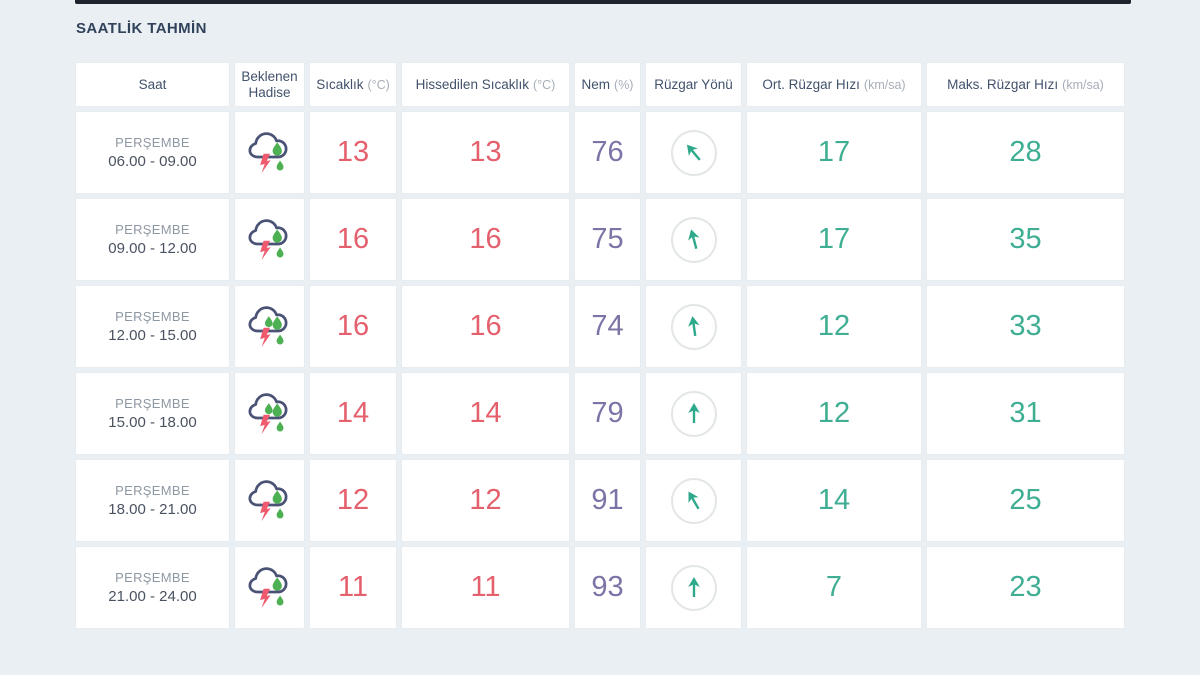 This screenshot has width=1200, height=675. What do you see at coordinates (485, 413) in the screenshot?
I see `feels-like-value: 14` at bounding box center [485, 413].